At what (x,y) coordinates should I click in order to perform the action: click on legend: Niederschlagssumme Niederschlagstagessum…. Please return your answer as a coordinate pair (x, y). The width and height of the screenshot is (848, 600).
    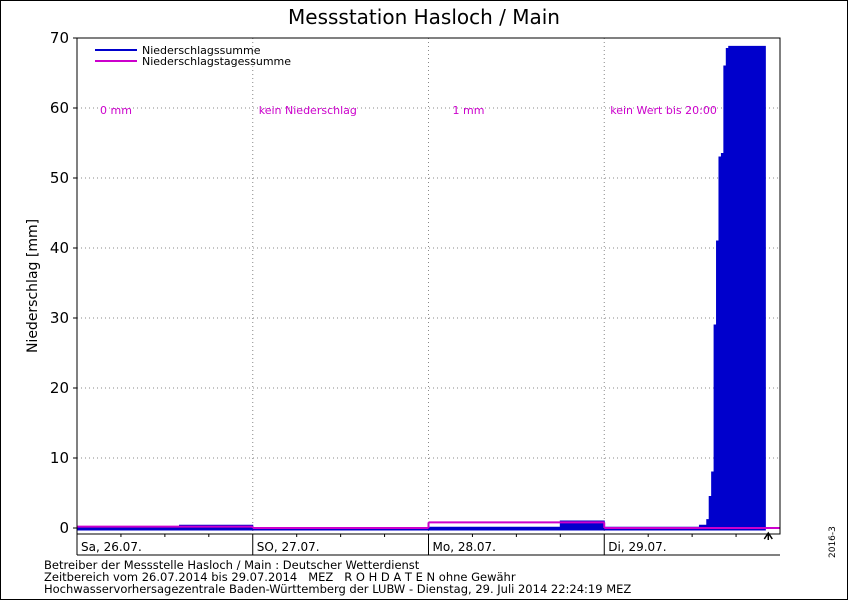
    Looking at the image, I should click on (193, 56).